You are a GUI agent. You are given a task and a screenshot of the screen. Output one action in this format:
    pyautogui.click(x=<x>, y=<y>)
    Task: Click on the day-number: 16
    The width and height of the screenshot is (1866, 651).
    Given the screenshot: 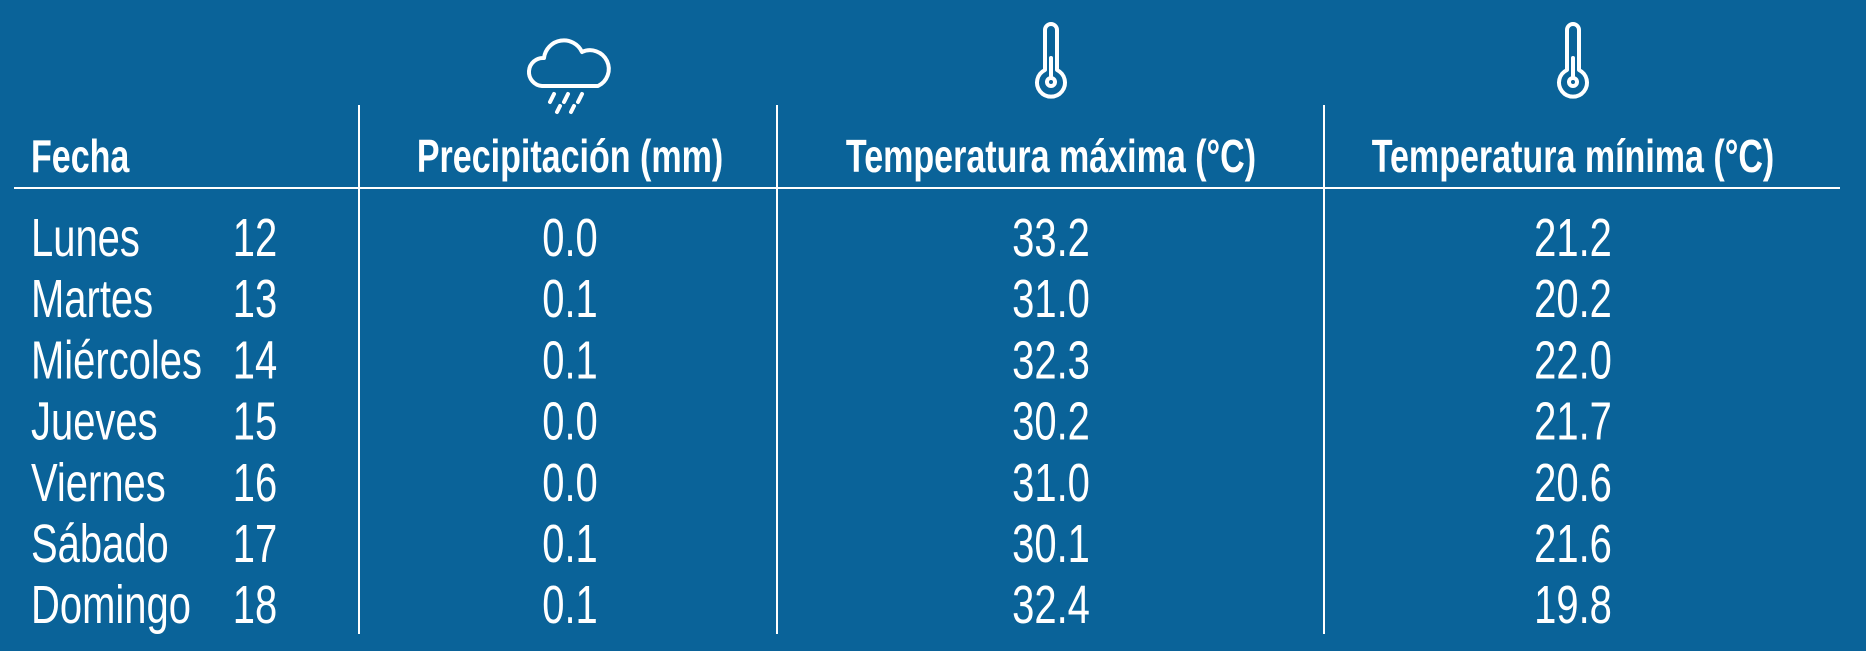 What is the action you would take?
    pyautogui.click(x=255, y=483)
    